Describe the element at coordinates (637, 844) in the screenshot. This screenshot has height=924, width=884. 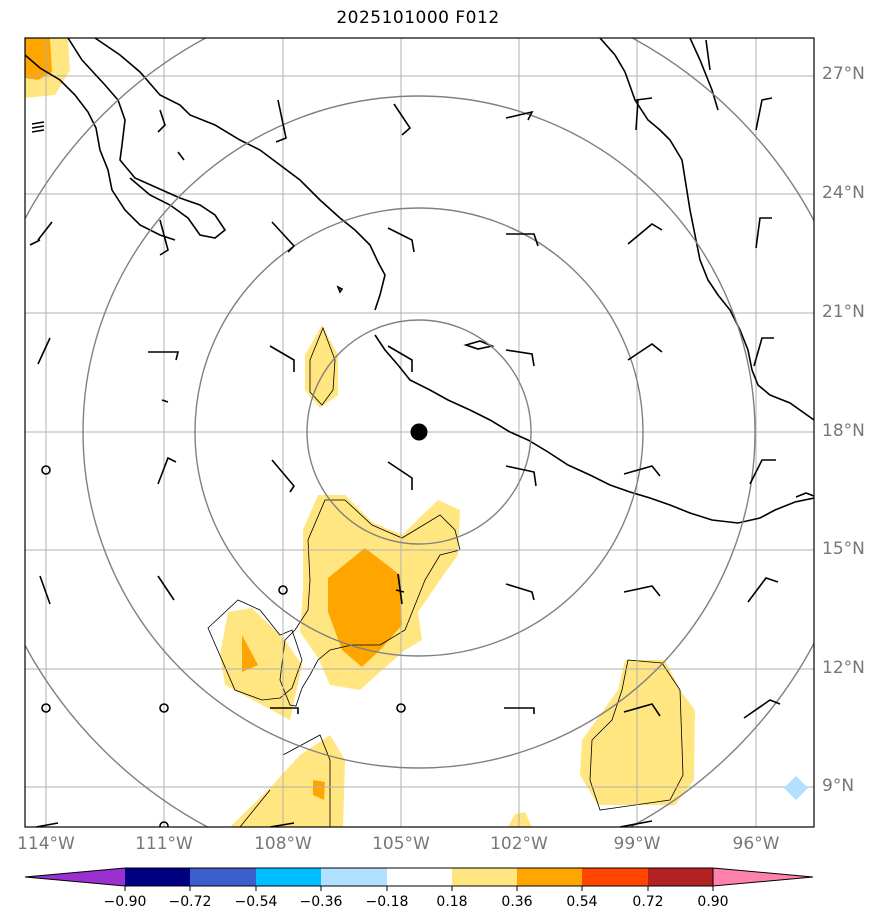
I see `lon-label-99w: 99°W` at that location.